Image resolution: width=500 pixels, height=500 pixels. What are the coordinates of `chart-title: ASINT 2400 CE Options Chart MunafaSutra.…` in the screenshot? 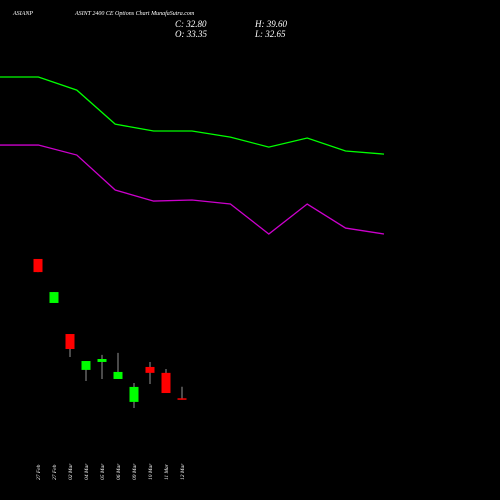 It's located at (134, 13).